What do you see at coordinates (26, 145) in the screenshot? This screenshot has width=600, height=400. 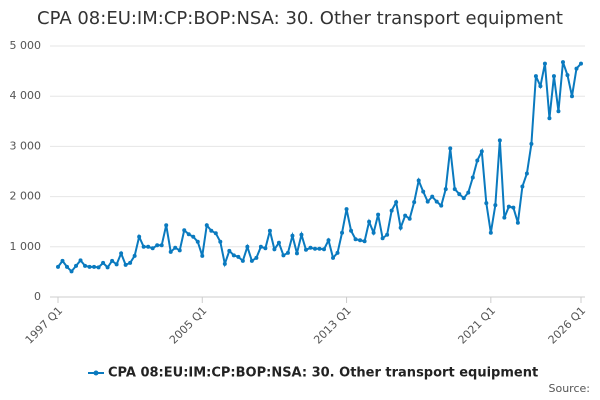 I see `y-tick-label: 3 000` at bounding box center [26, 145].